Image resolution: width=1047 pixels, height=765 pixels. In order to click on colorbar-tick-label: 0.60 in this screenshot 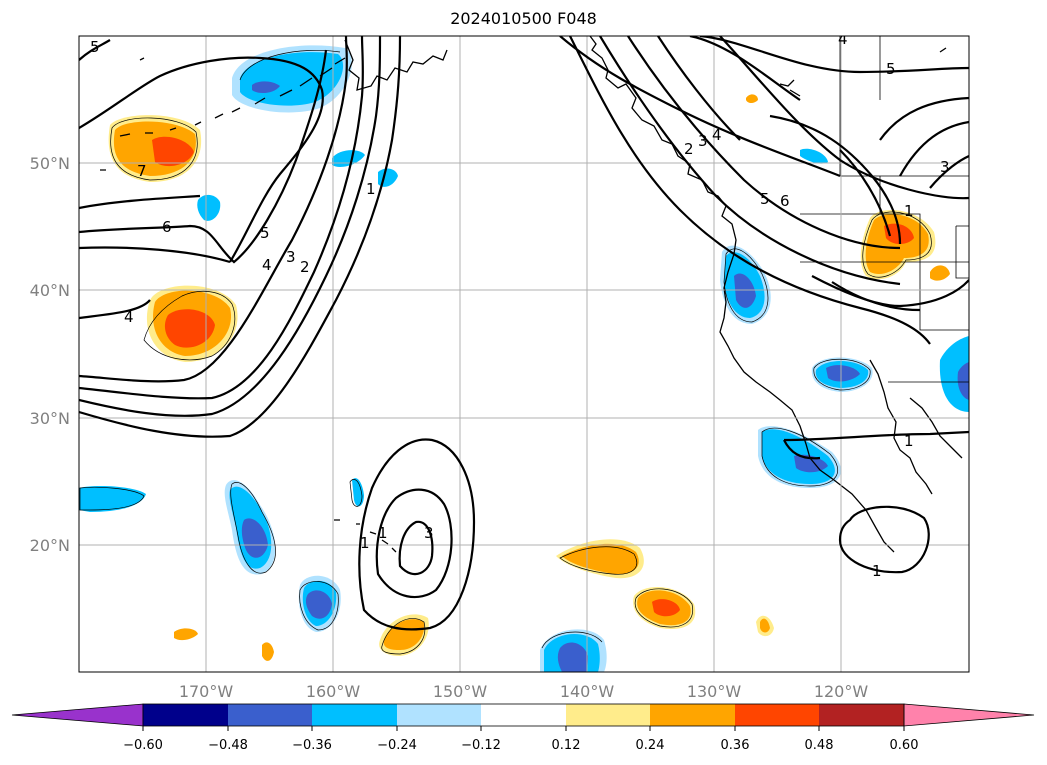, I will do `click(904, 745)`.